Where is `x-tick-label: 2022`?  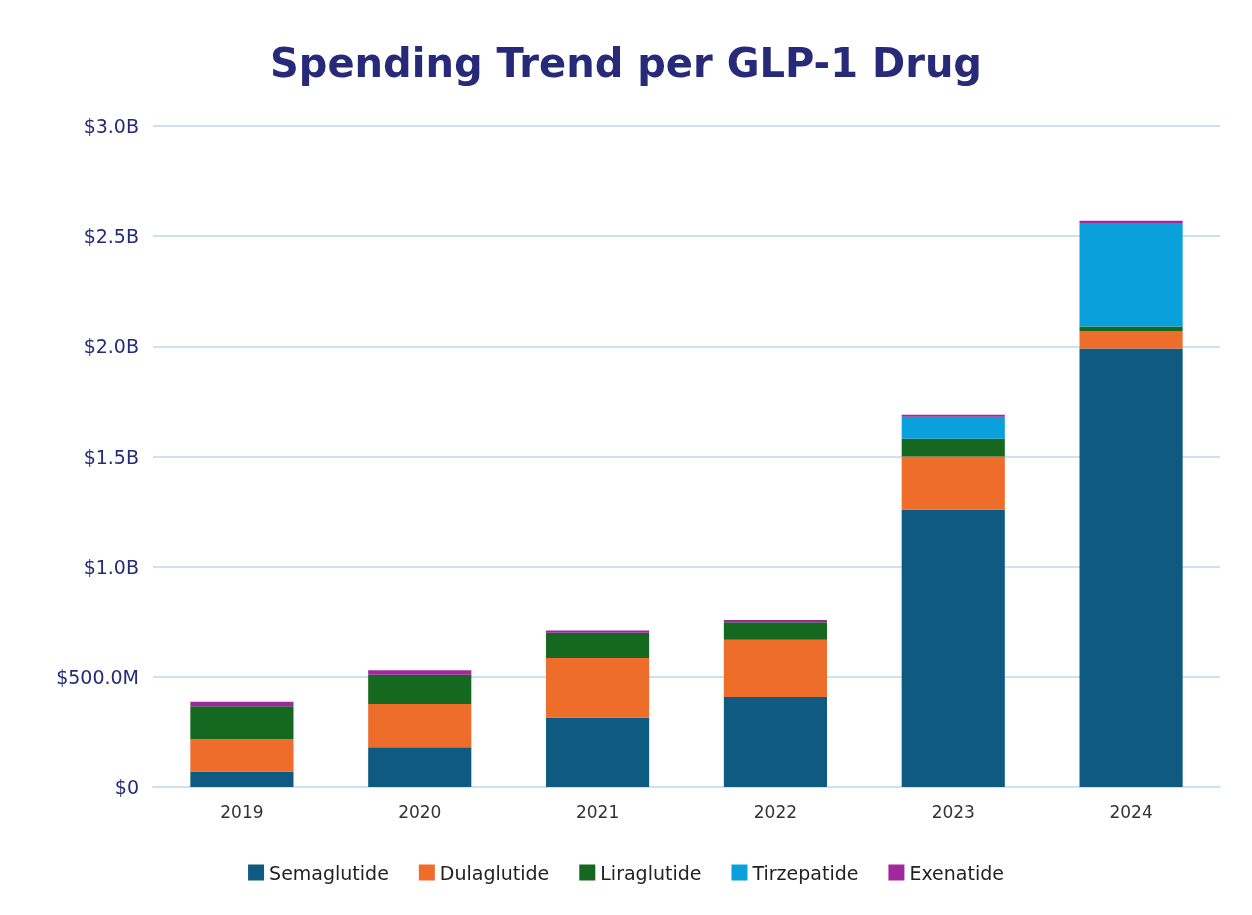
x-tick-label: 2022 is located at coordinates (775, 811).